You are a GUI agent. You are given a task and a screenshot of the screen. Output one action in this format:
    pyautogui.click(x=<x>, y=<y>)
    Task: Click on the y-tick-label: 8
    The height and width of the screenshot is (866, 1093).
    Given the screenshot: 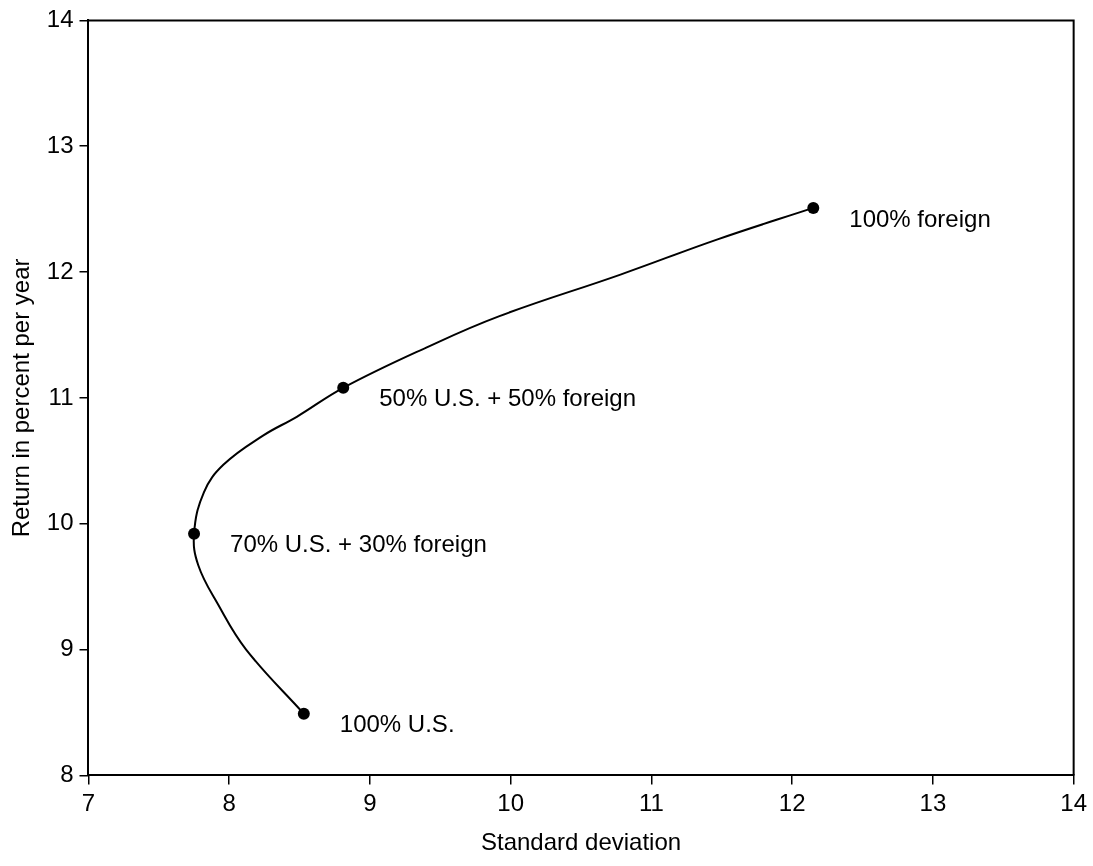 What is the action you would take?
    pyautogui.click(x=67, y=774)
    